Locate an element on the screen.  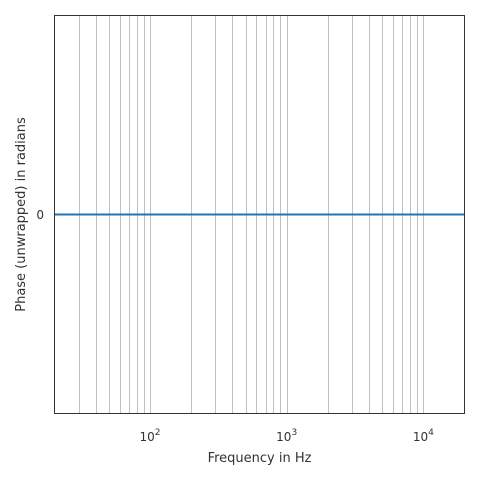
x-tick-labels: 10² 10³ 10⁴ is located at coordinates (287, 436).